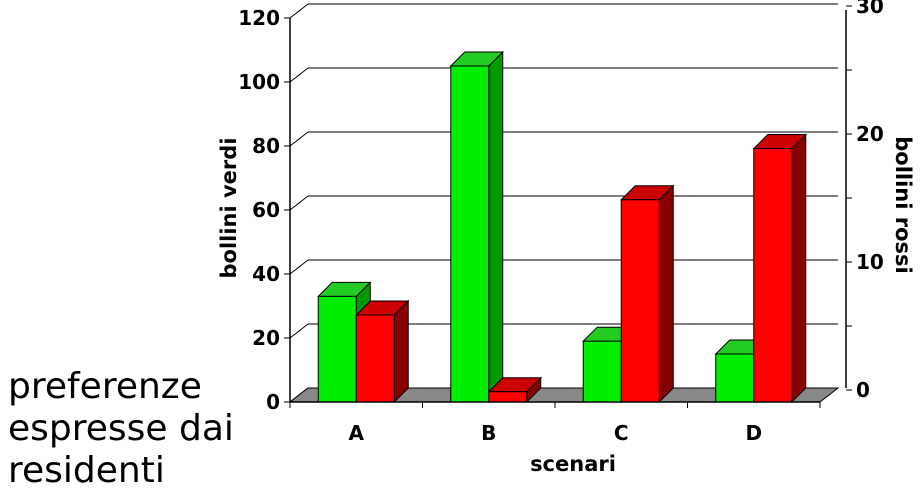 This screenshot has width=923, height=498. Describe the element at coordinates (273, 402) in the screenshot. I see `y-tick-label: 0` at that location.